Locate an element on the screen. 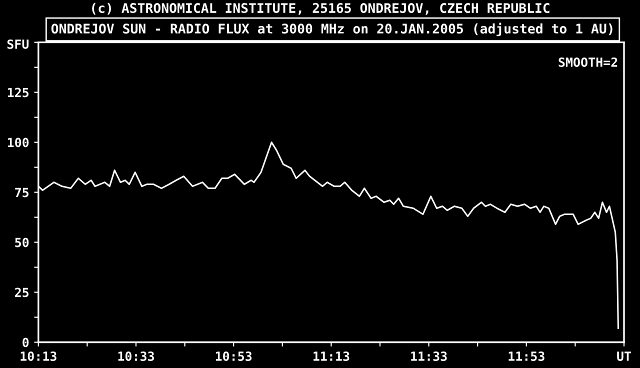 This screenshot has height=368, width=640. x-tick-label: 11:53 is located at coordinates (526, 356).